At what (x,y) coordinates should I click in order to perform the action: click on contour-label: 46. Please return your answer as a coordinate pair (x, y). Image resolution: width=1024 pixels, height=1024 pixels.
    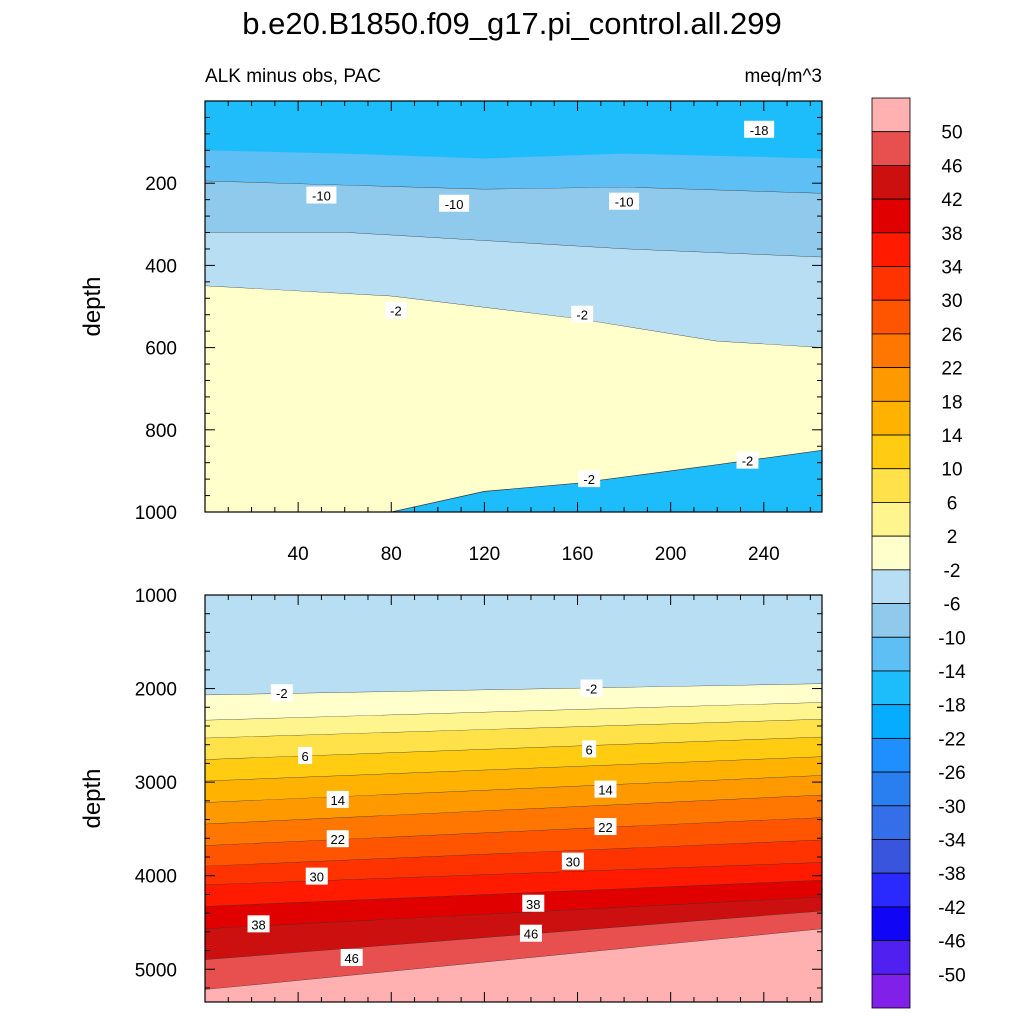
    Looking at the image, I should click on (530, 933).